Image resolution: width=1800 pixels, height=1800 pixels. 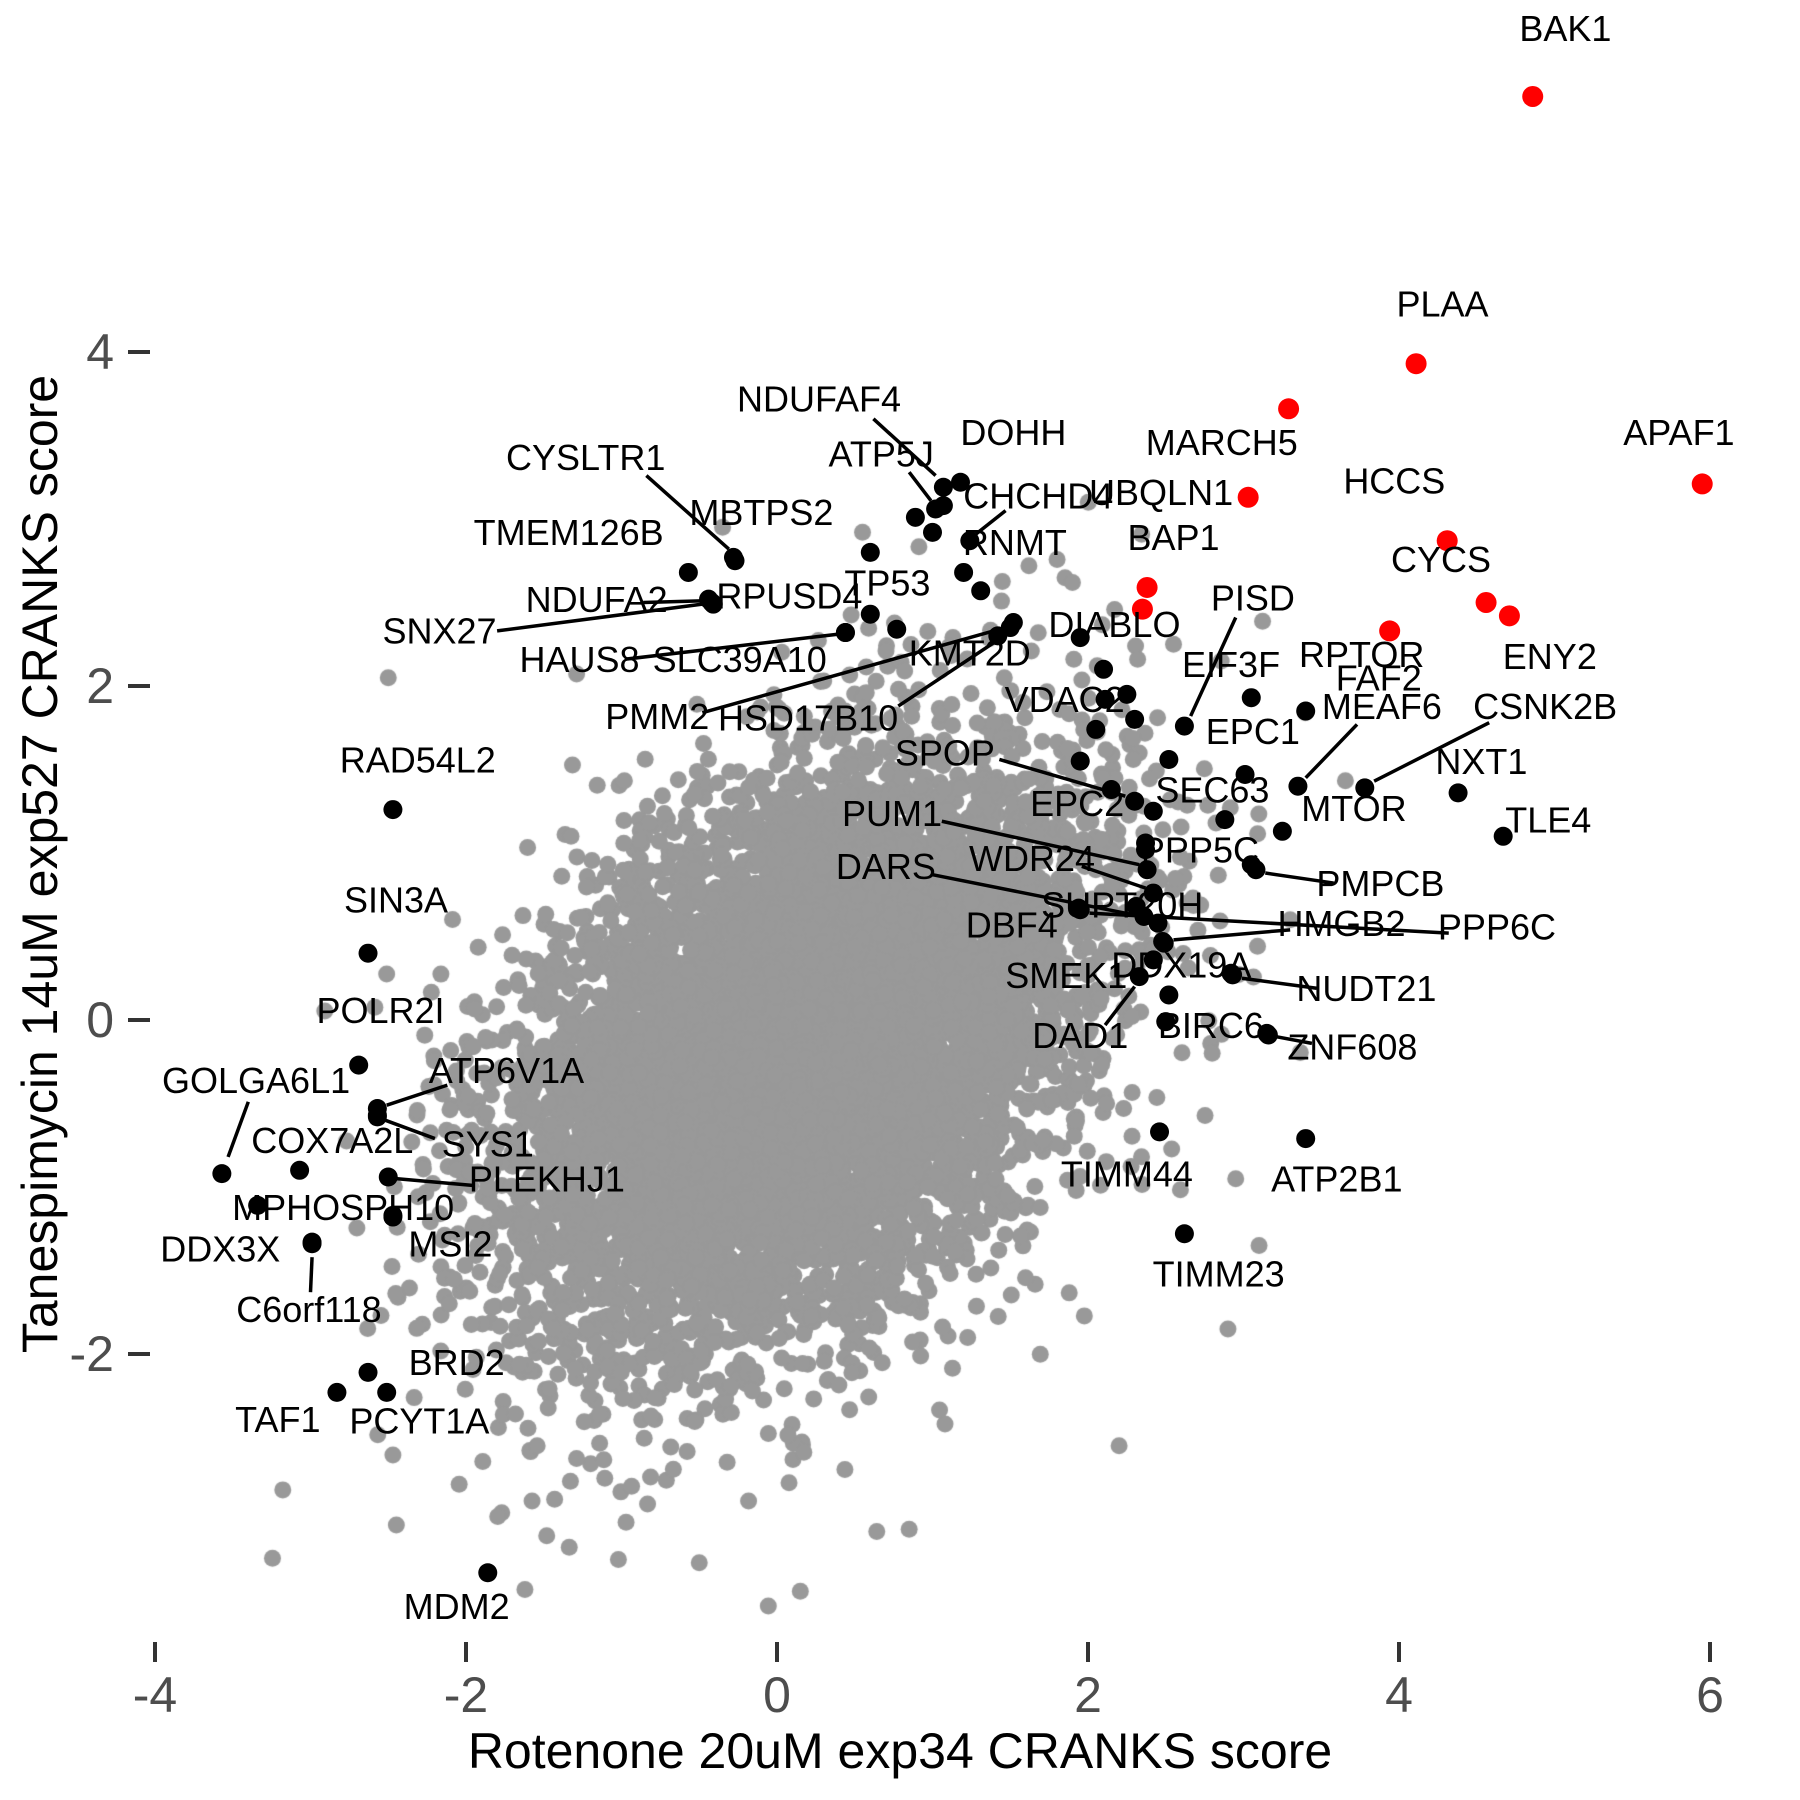 What do you see at coordinates (1548, 819) in the screenshot?
I see `gene-label-TLE4: TLE4` at bounding box center [1548, 819].